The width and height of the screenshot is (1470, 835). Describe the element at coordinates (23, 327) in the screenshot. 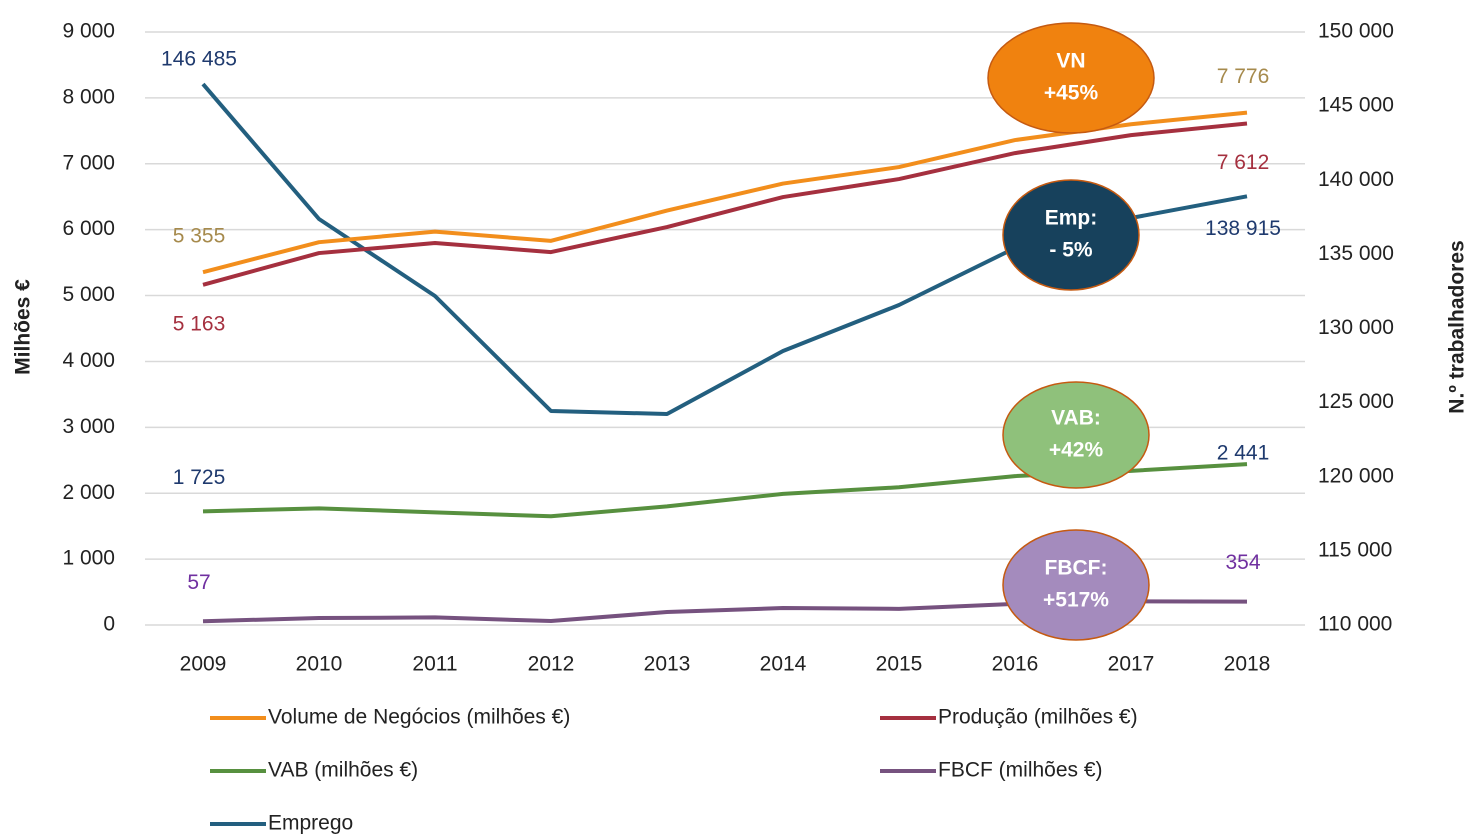

I see `y-axis-title: Milhões €` at that location.